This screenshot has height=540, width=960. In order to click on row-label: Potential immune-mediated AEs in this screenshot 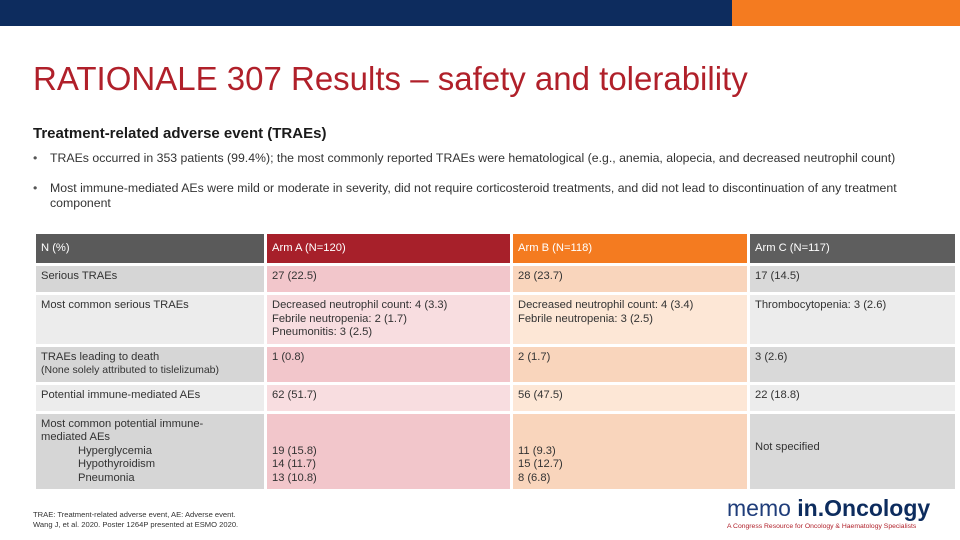, I will do `click(150, 397)`.